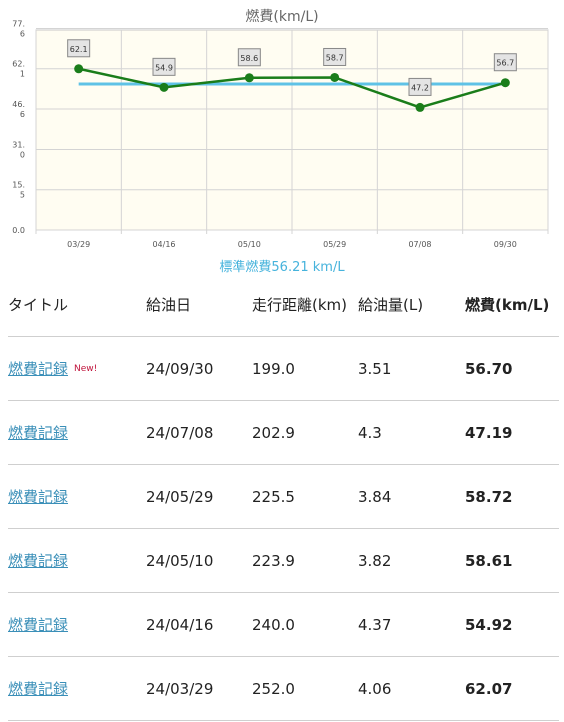  I want to click on table-row: 燃費記録 24/05/29 225.5 3.84 58.72, so click(283, 497).